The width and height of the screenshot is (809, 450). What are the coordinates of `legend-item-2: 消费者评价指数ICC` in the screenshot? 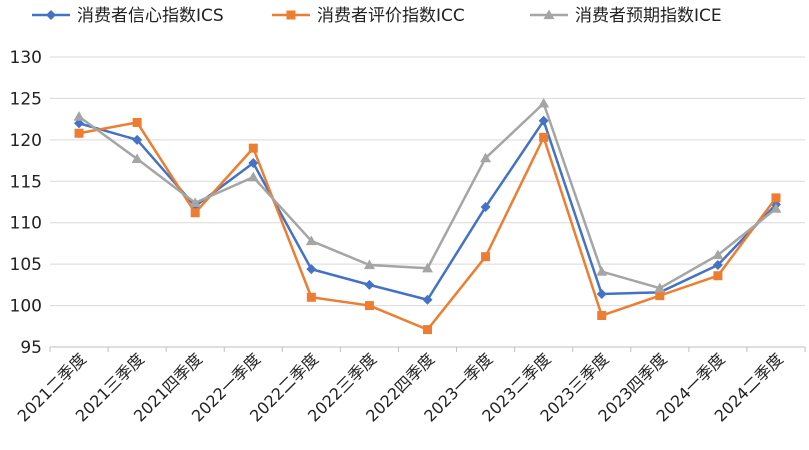 It's located at (368, 16).